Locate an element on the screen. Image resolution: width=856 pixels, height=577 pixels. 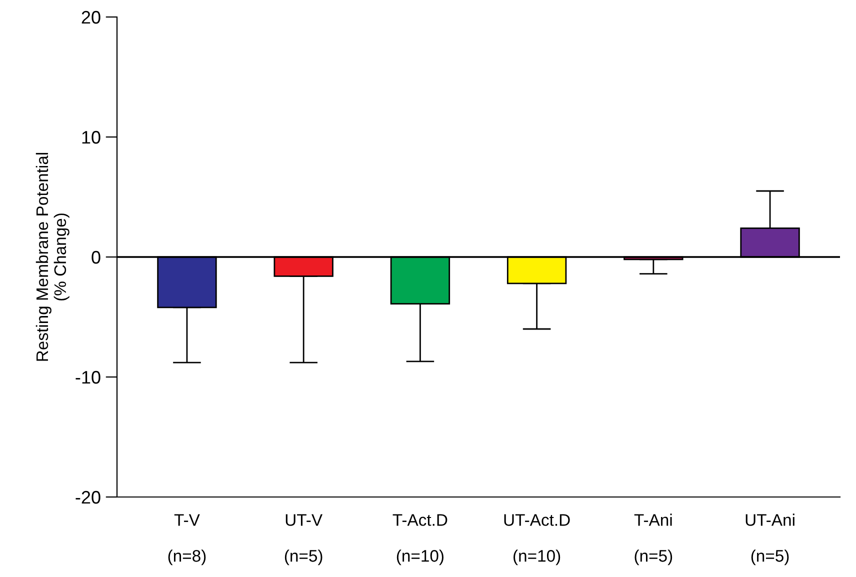
category-label: UT-Act.D (n=10) is located at coordinates (537, 540).